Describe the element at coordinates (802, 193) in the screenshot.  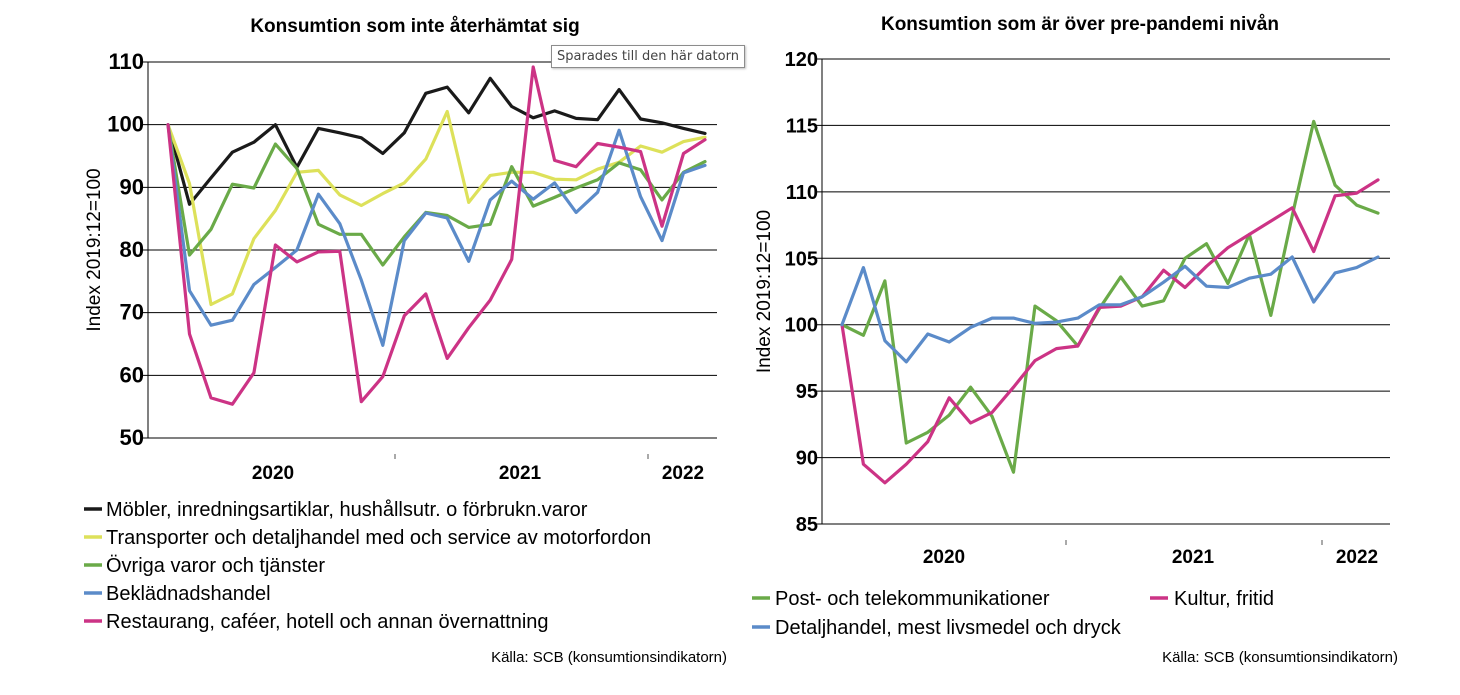
I see `chart2-y-tick-label: 110` at that location.